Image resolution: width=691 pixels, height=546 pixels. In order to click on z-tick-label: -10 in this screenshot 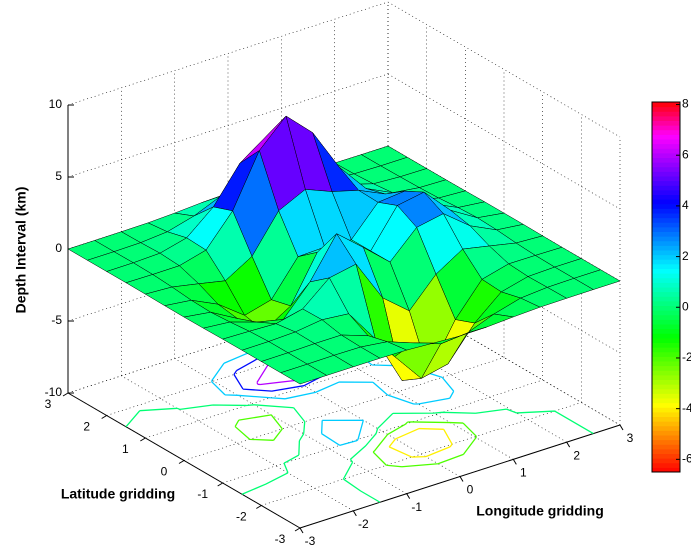, I will do `click(54, 392)`.